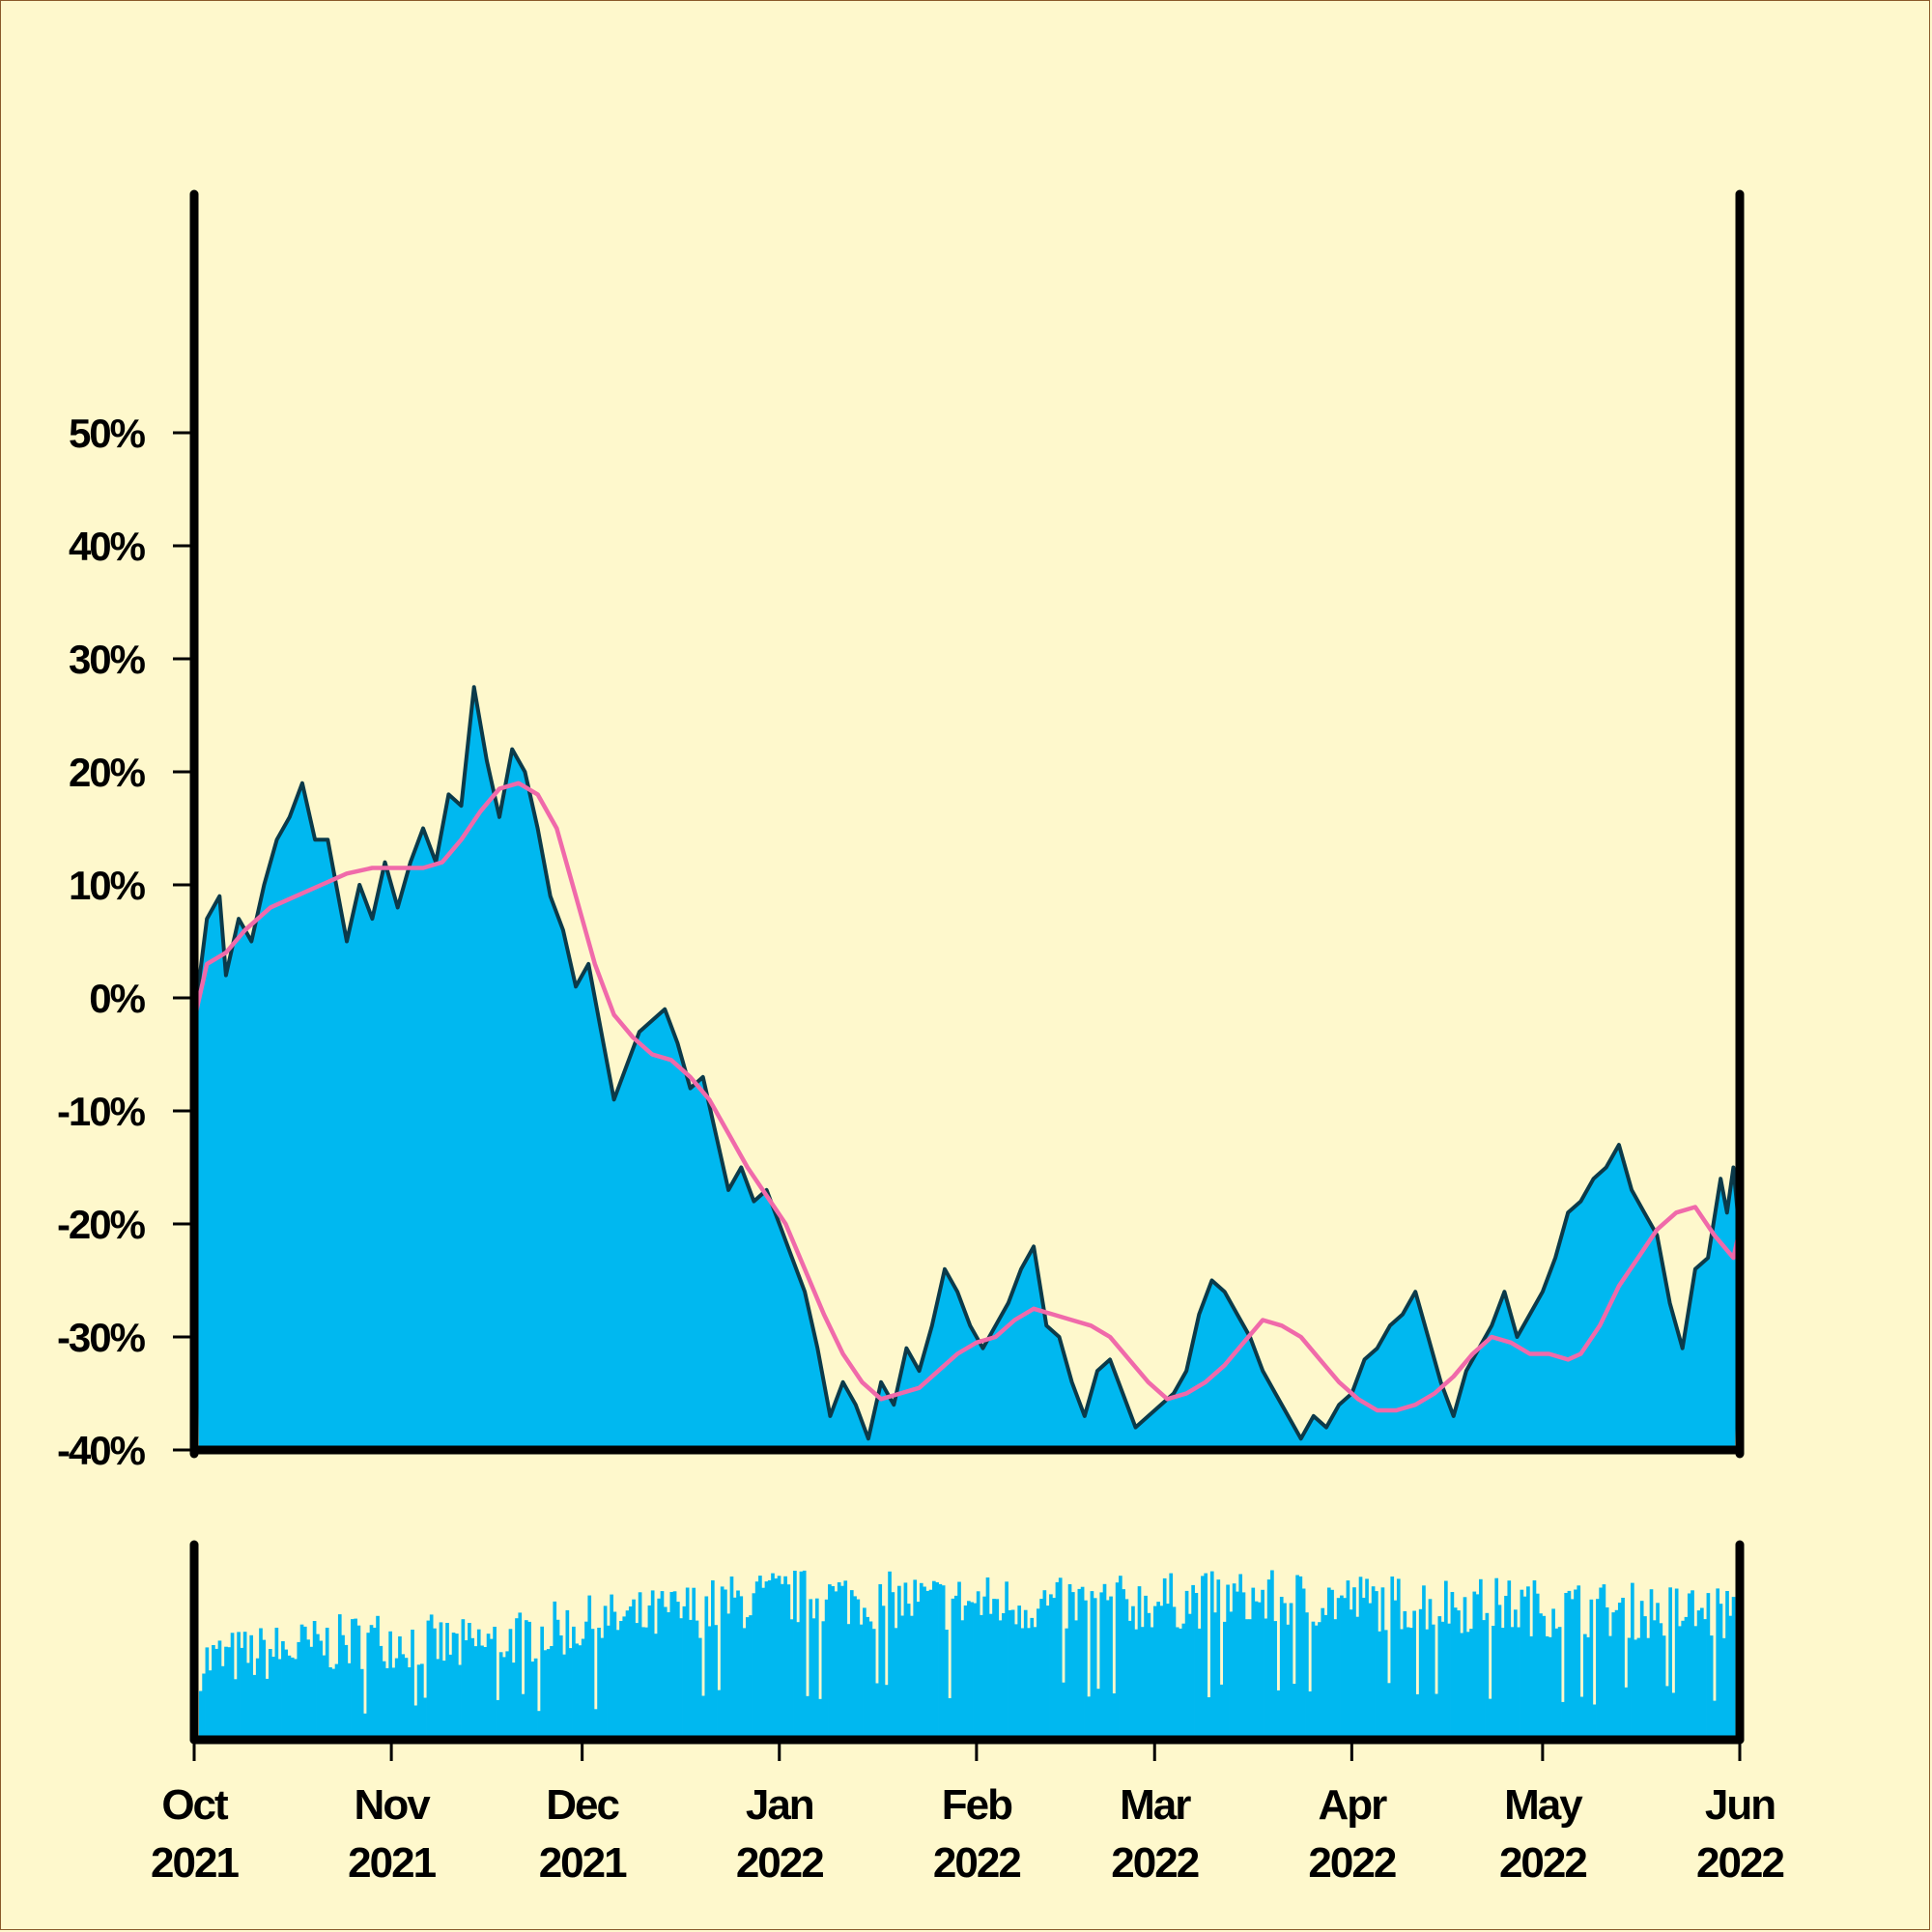 Image resolution: width=1932 pixels, height=1932 pixels. What do you see at coordinates (195, 1805) in the screenshot?
I see `x-tick-month: Oct` at bounding box center [195, 1805].